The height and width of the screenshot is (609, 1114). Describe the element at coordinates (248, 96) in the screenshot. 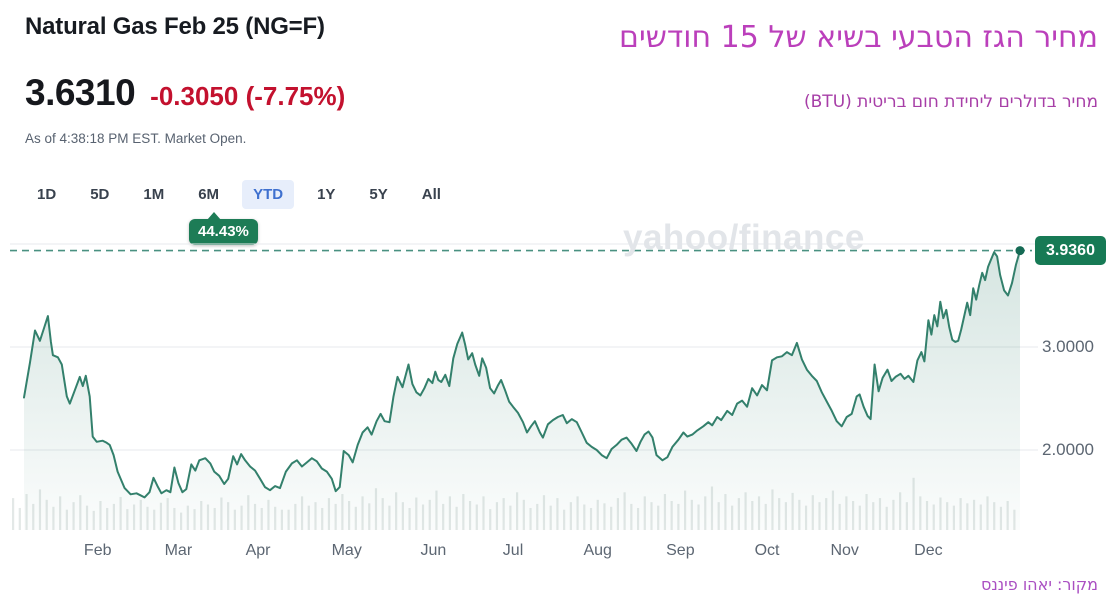

I see `price-change: -0.3050 (-7.75%)` at that location.